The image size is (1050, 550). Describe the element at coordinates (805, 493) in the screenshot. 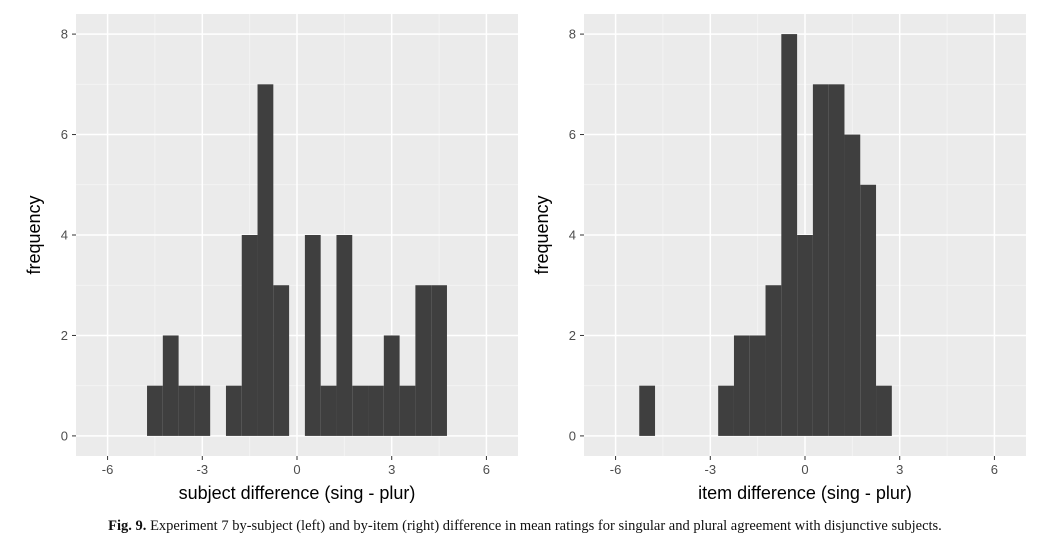

I see `x-axis-title: item difference (sing - plur)` at that location.